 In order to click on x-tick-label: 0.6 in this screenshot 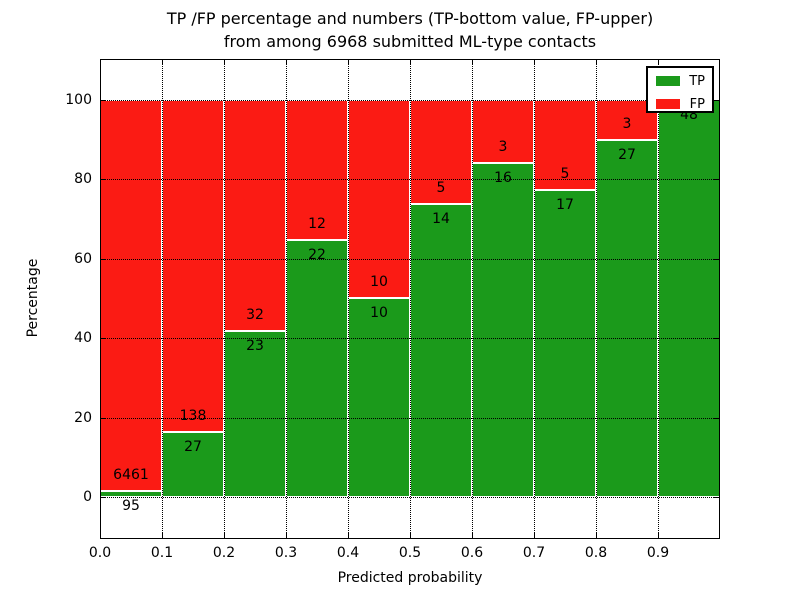, I will do `click(472, 553)`.